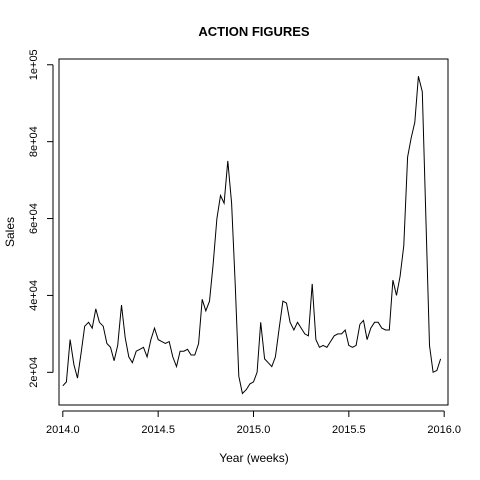 Image resolution: width=480 pixels, height=480 pixels. Describe the element at coordinates (444, 430) in the screenshot. I see `x-tick-label: 2016.0` at that location.